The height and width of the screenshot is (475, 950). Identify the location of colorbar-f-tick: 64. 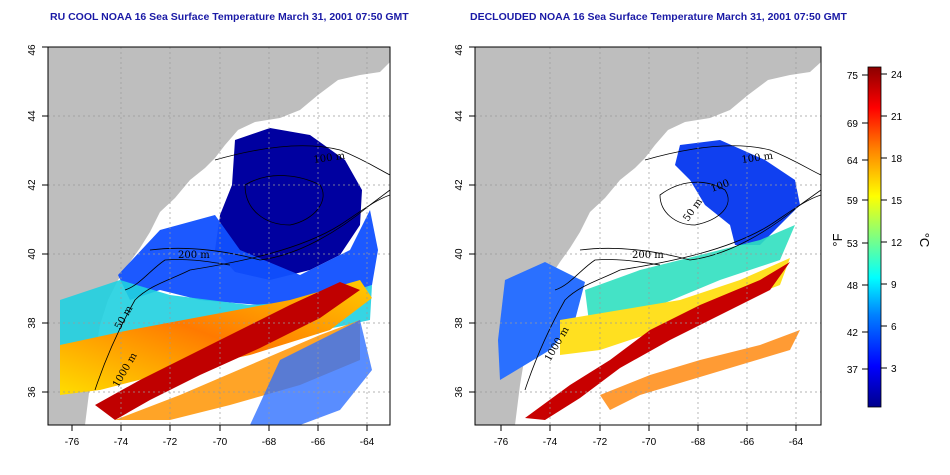
(853, 161).